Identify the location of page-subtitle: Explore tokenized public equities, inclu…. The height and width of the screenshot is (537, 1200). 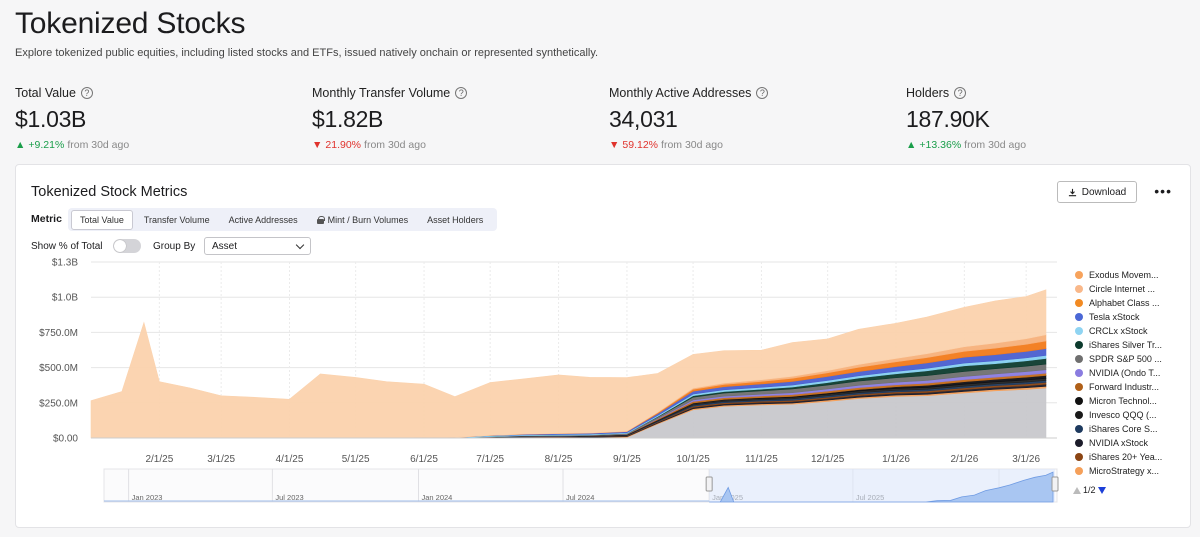
(307, 53).